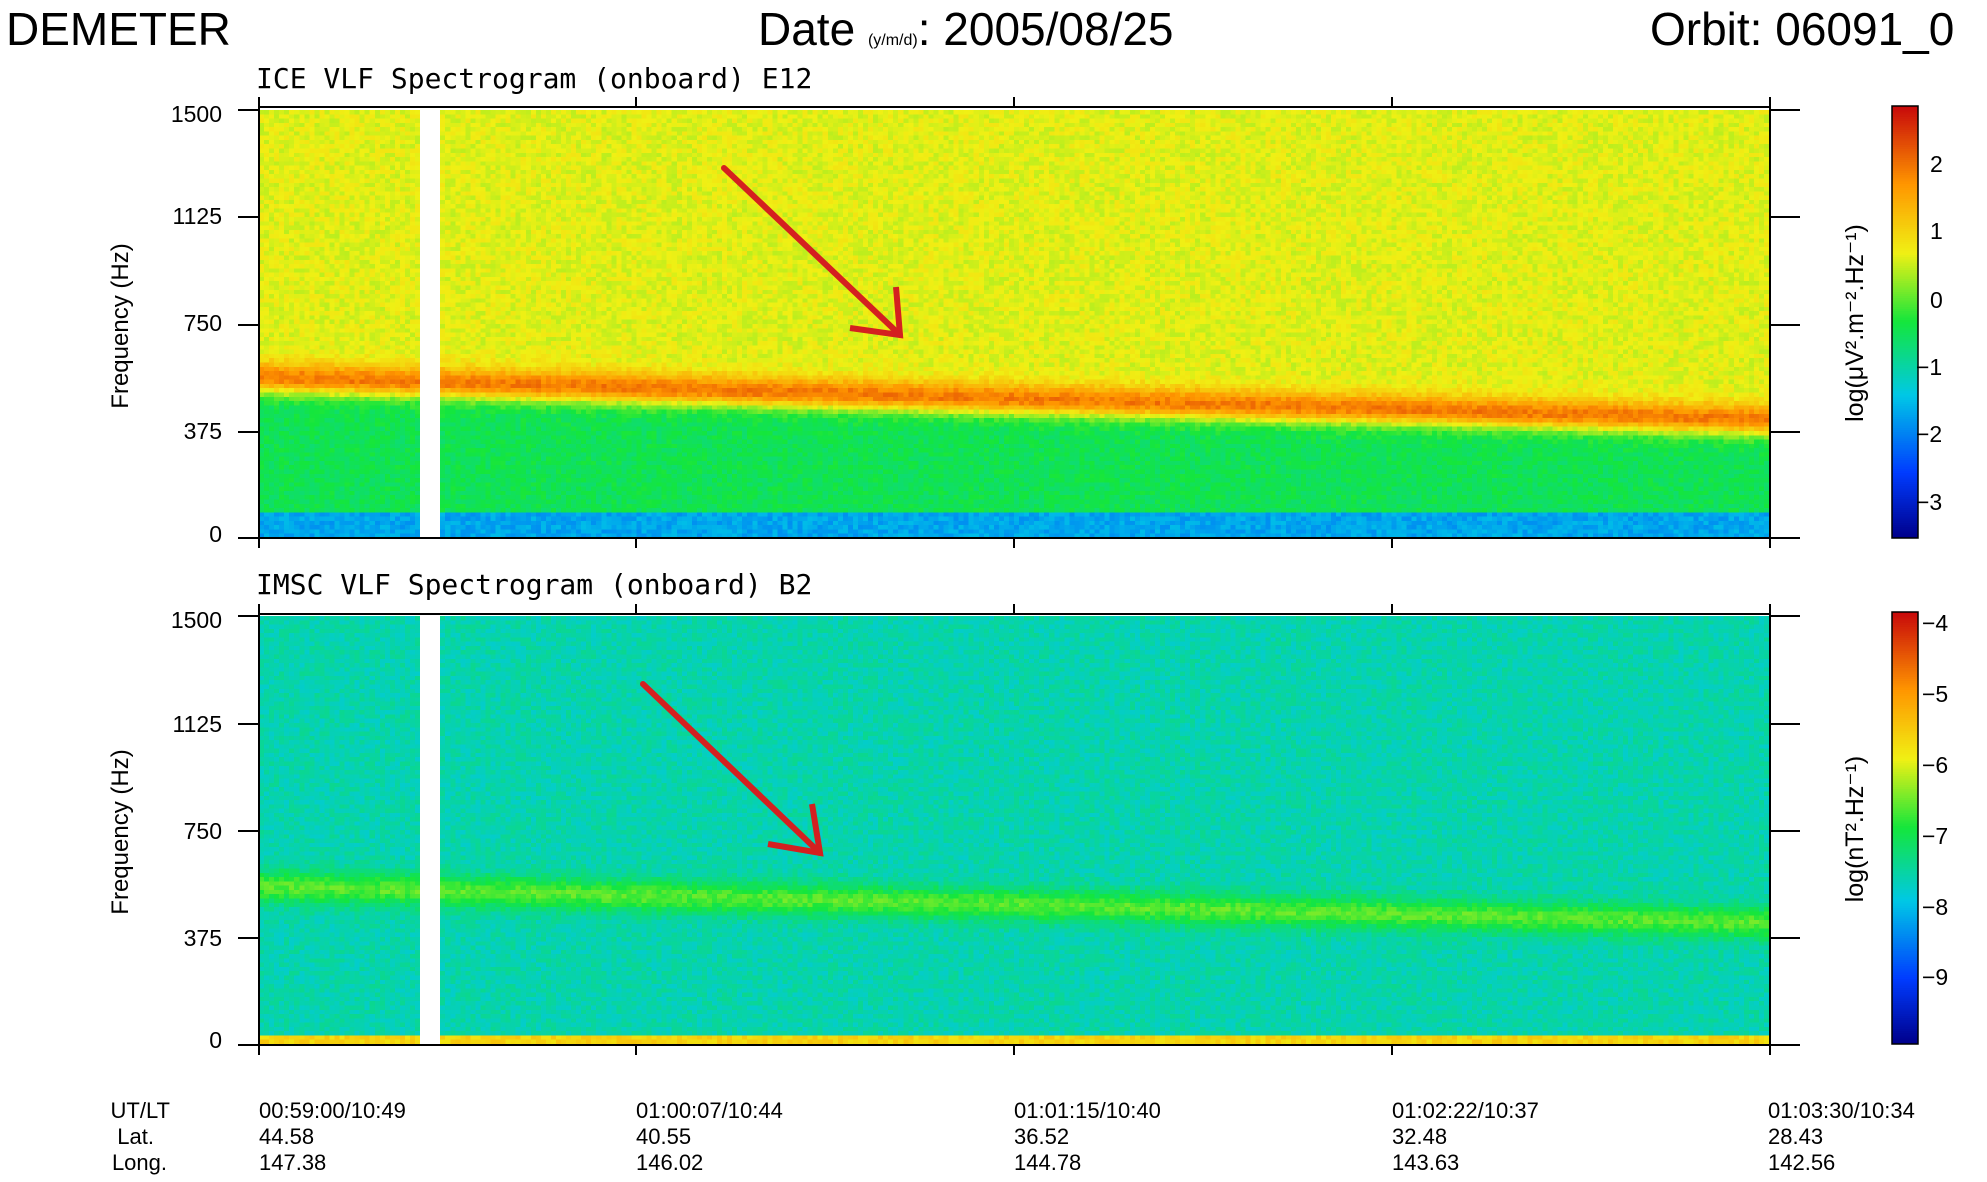 The height and width of the screenshot is (1182, 1987). I want to click on date-value: : 2005/08/25, so click(1045, 29).